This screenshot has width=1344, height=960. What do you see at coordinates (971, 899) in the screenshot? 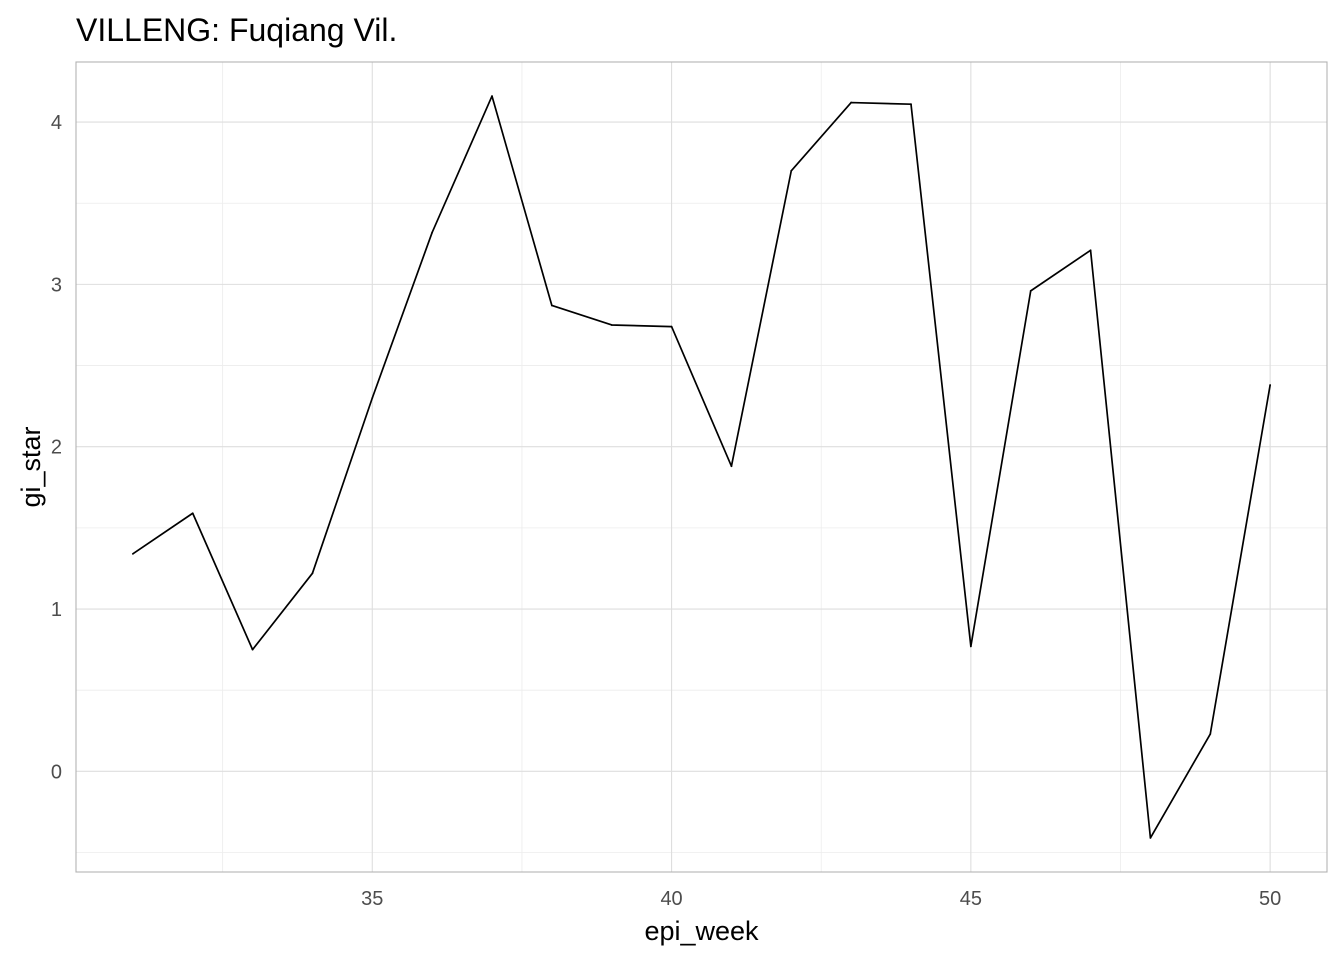
I see `x-tick-label: 45` at bounding box center [971, 899].